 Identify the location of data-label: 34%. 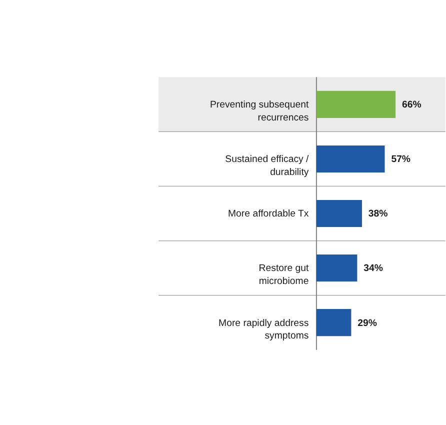
(374, 268).